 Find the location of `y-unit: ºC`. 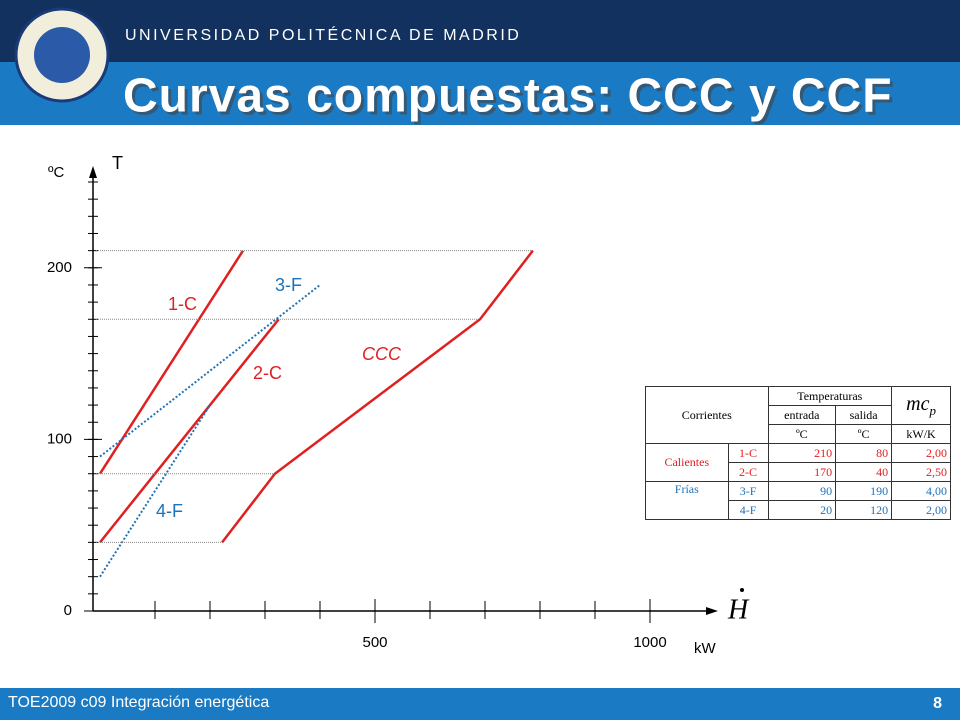

y-unit: ºC is located at coordinates (56, 172).